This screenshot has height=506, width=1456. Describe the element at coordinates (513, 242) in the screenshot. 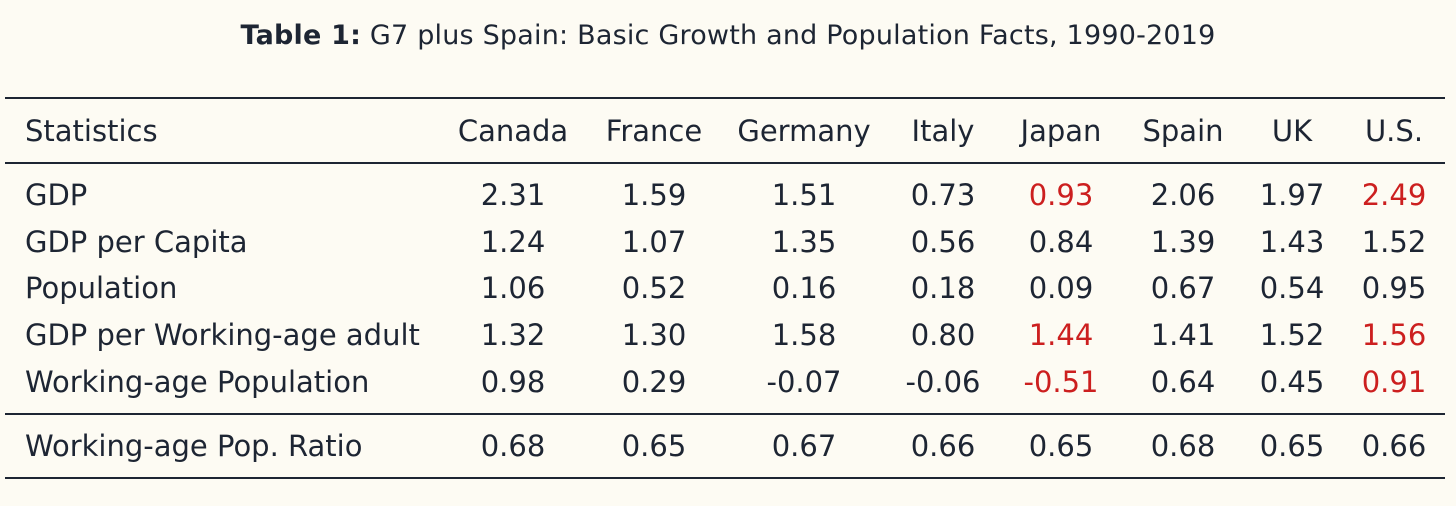

I see `cell-canada: 1.24` at that location.